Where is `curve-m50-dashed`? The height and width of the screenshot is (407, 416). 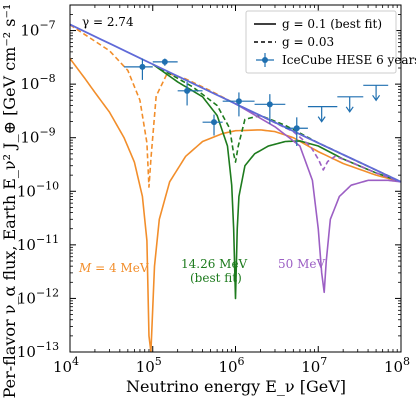
curve-m50-dashed is located at coordinates (318, 143).